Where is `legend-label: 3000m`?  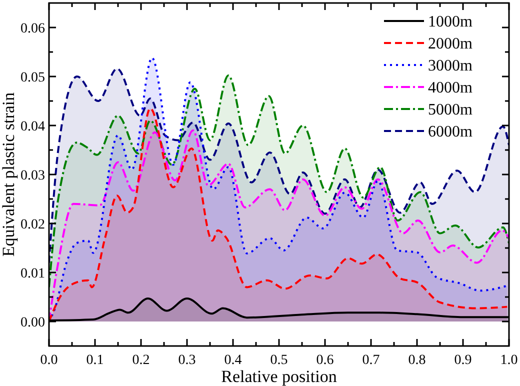 legend-label: 3000m is located at coordinates (450, 66).